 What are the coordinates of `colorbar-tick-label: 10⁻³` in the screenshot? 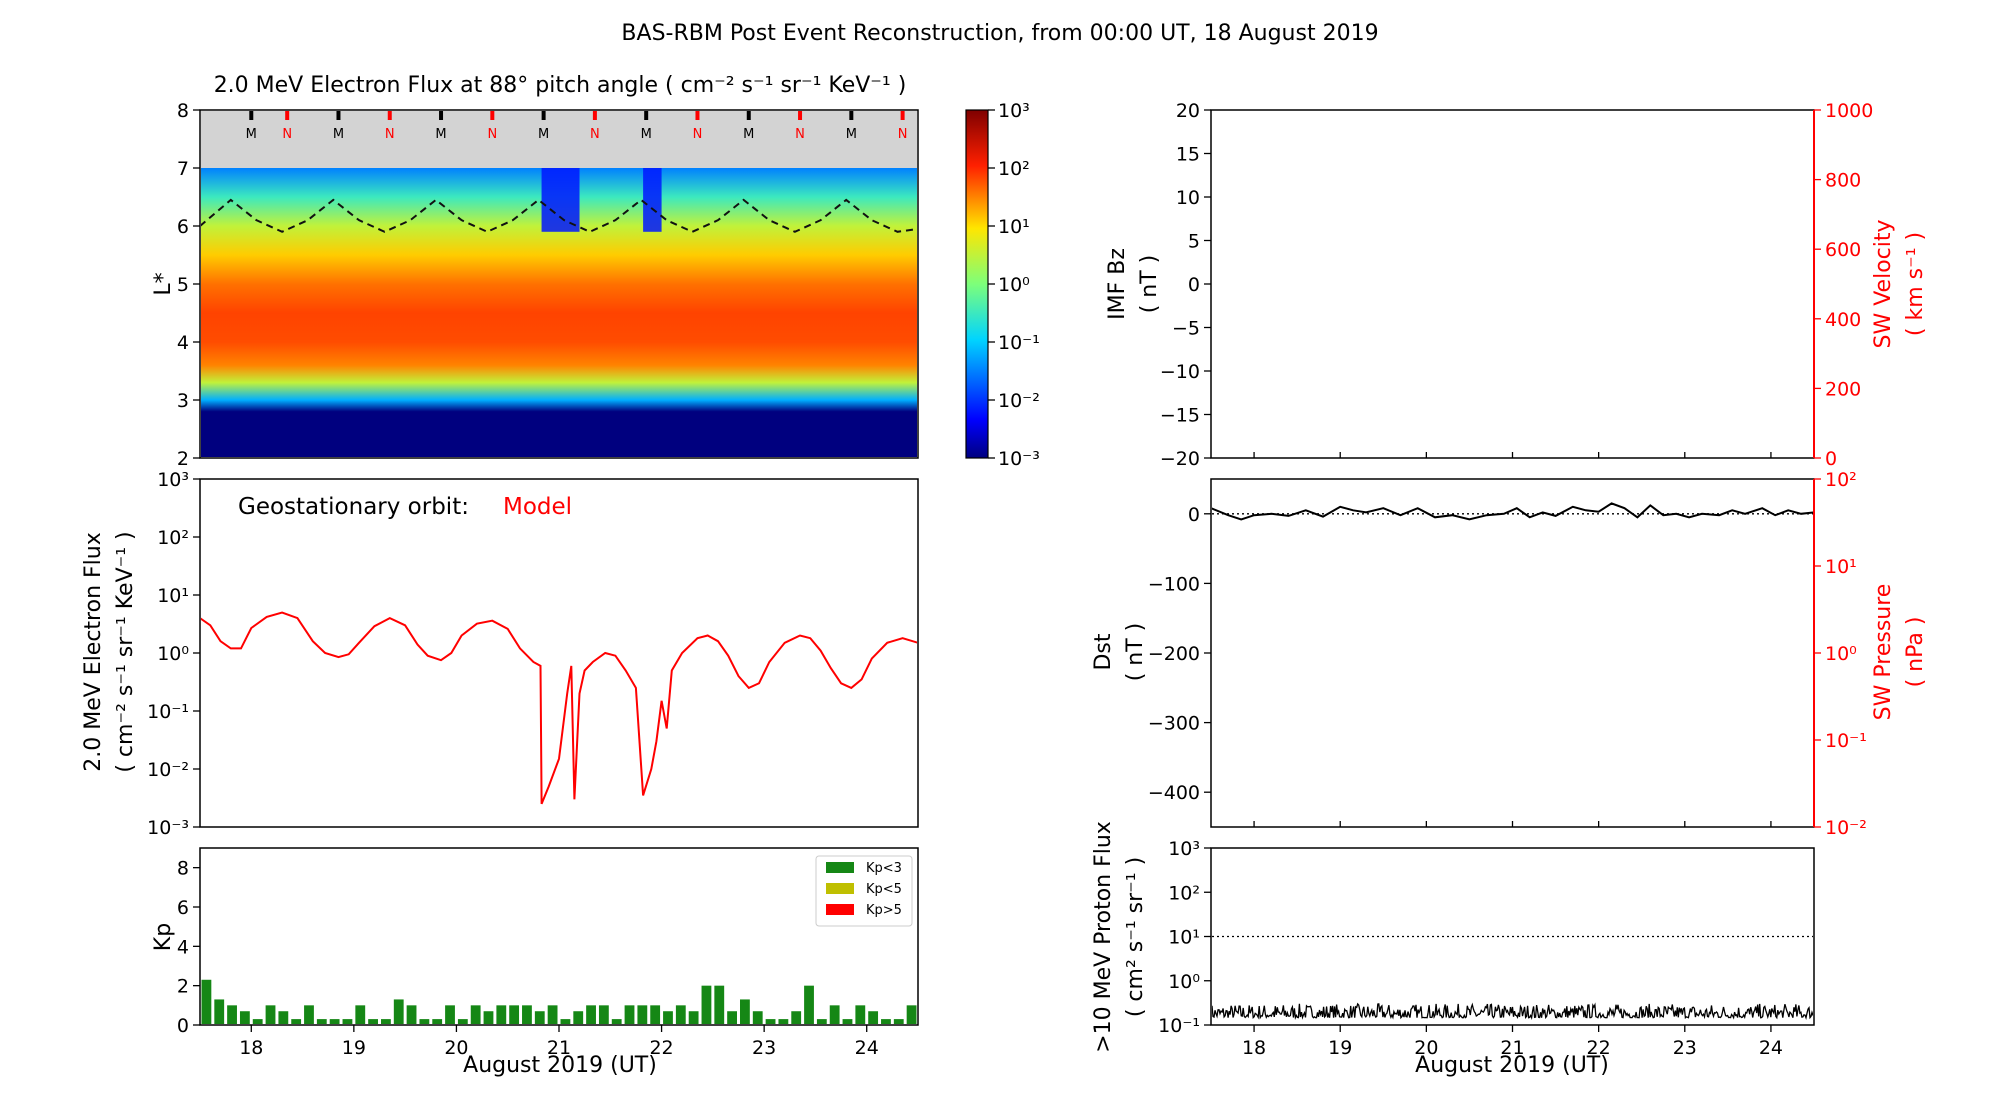 It's located at (1019, 459).